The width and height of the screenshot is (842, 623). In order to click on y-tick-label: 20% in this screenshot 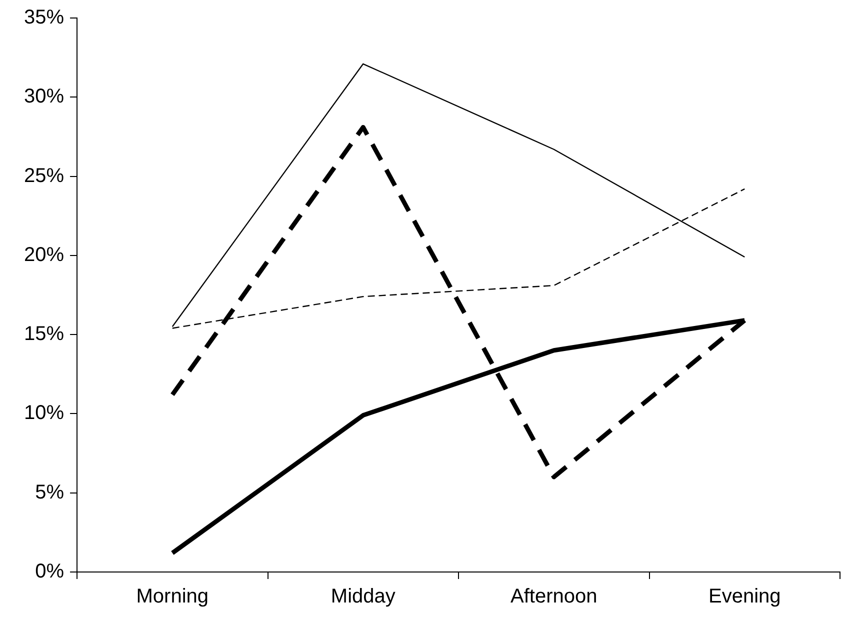, I will do `click(44, 255)`.